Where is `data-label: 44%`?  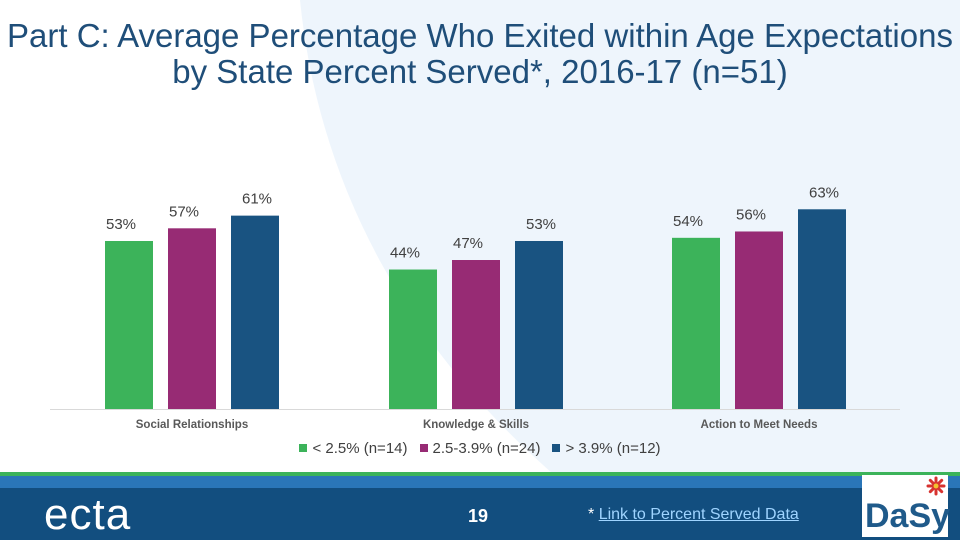 data-label: 44% is located at coordinates (405, 253).